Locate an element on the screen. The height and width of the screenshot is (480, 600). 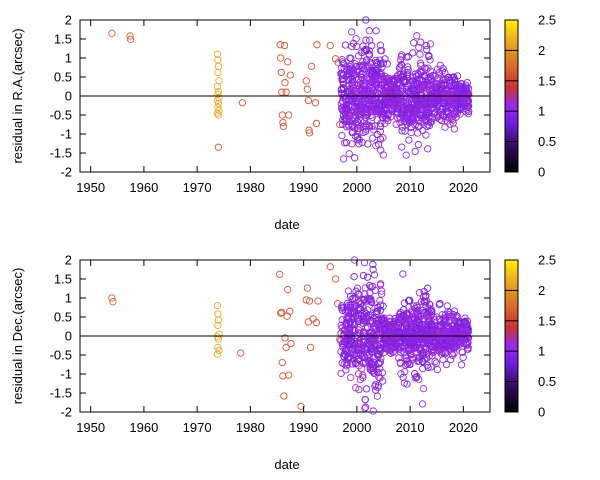
x-tick-label: 2020 is located at coordinates (463, 187).